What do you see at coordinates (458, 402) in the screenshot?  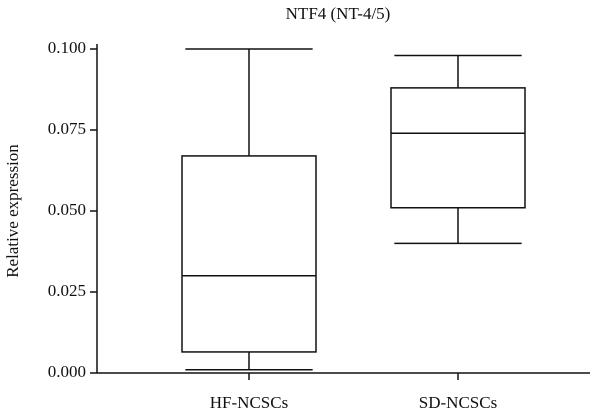 I see `x-tick-label: SD-NCSCs` at bounding box center [458, 402].